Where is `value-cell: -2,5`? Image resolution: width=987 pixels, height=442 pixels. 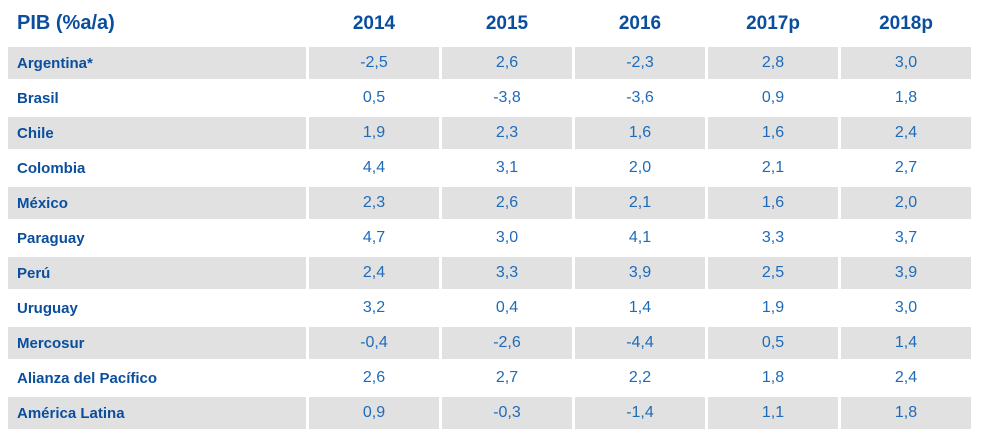 value-cell: -2,5 is located at coordinates (374, 63).